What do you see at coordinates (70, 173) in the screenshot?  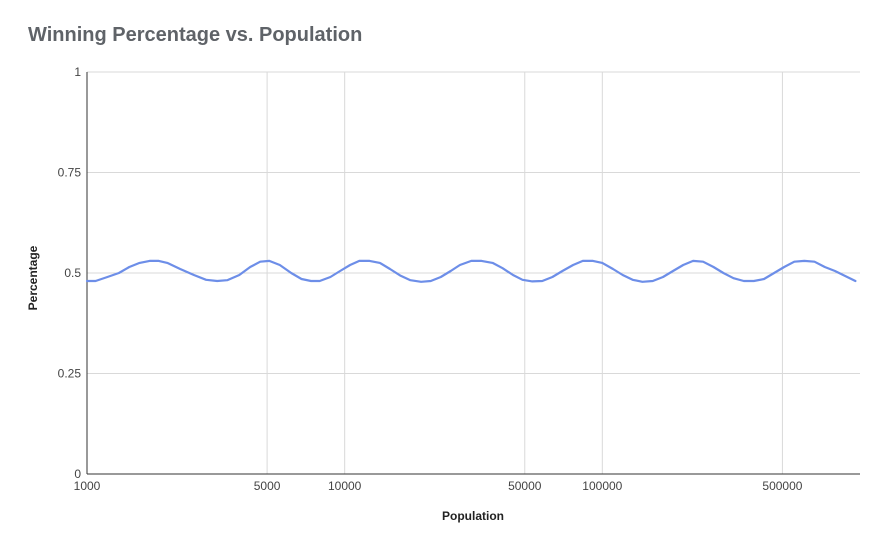 I see `y-tick-label: 0.75` at bounding box center [70, 173].